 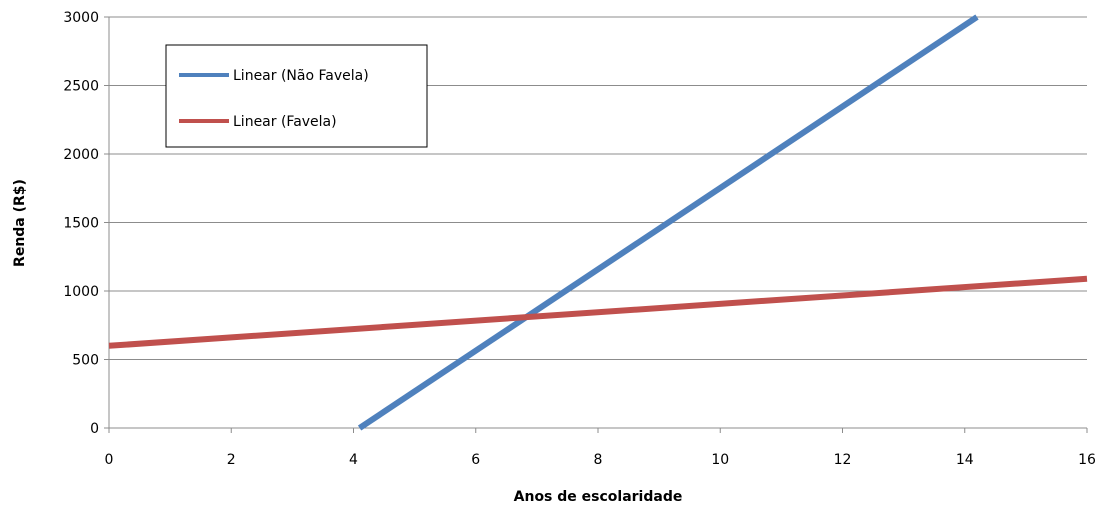 I want to click on x-tick-label-8: 8, so click(x=598, y=460).